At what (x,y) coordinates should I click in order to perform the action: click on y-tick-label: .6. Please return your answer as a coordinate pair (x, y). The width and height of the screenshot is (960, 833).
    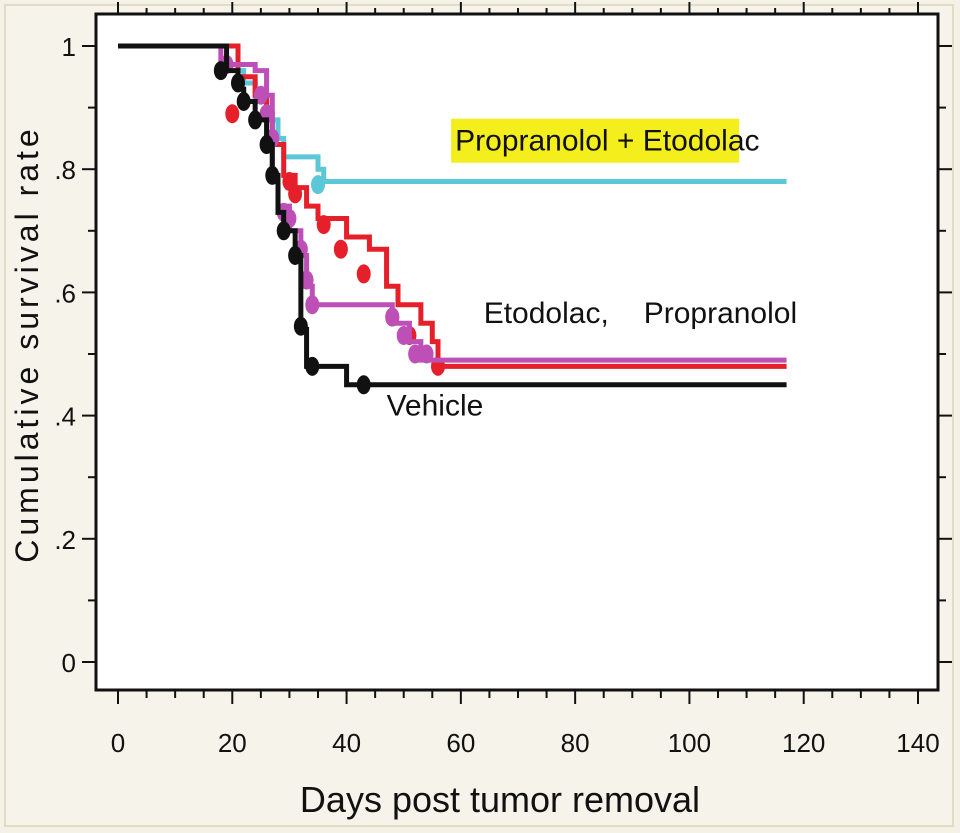
    Looking at the image, I should click on (65, 293).